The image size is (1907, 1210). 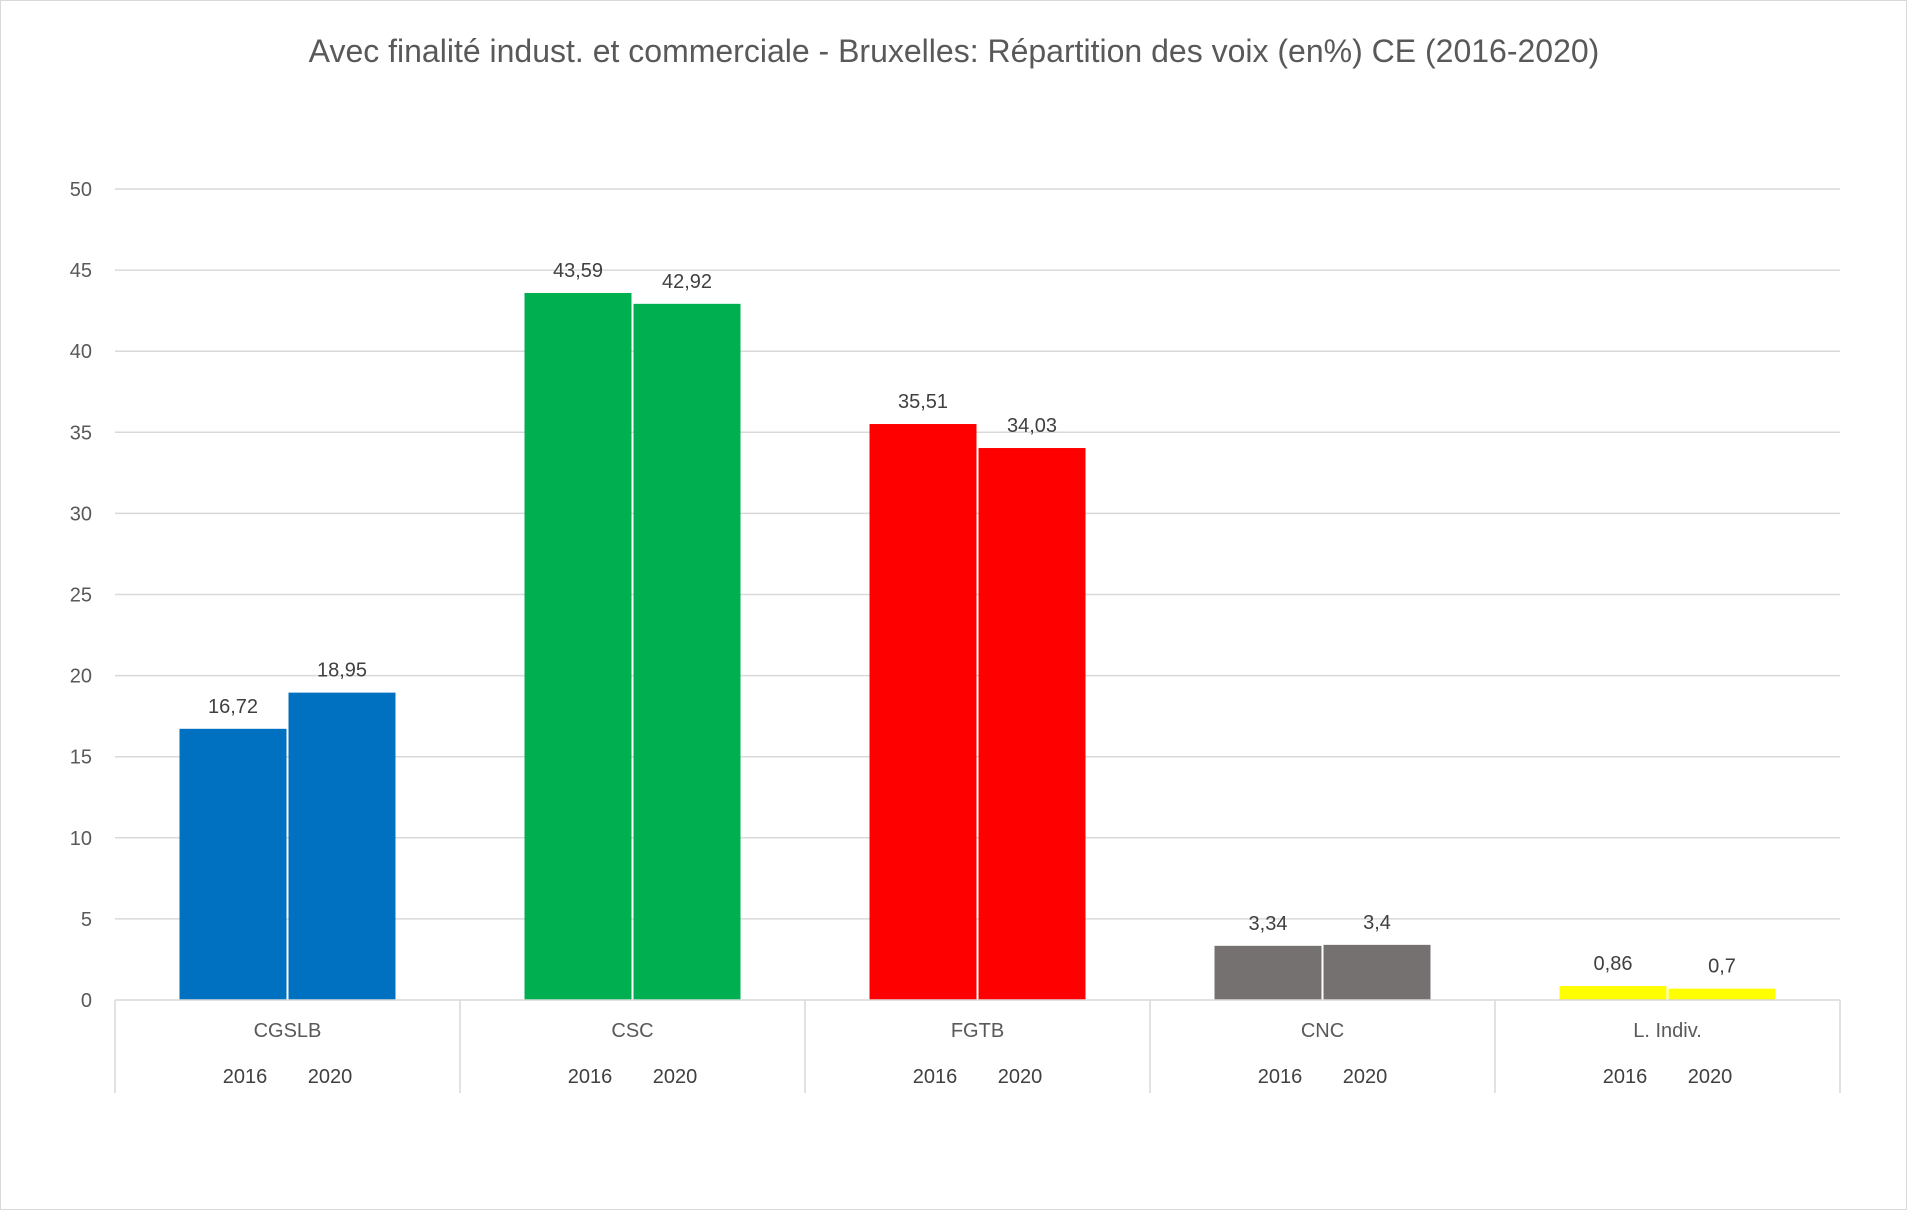 What do you see at coordinates (687, 651) in the screenshot?
I see `bar-csc-2020` at bounding box center [687, 651].